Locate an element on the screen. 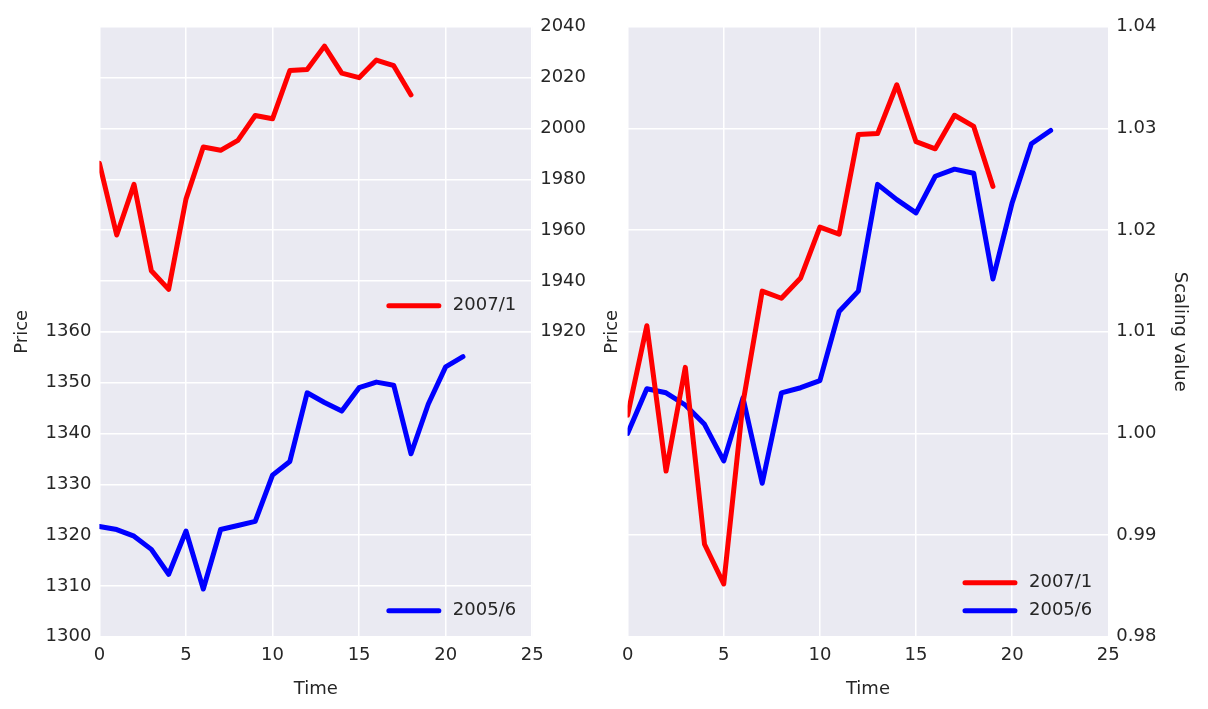 The image size is (1208, 709). y2-tick-label: 0.99 is located at coordinates (1136, 533).